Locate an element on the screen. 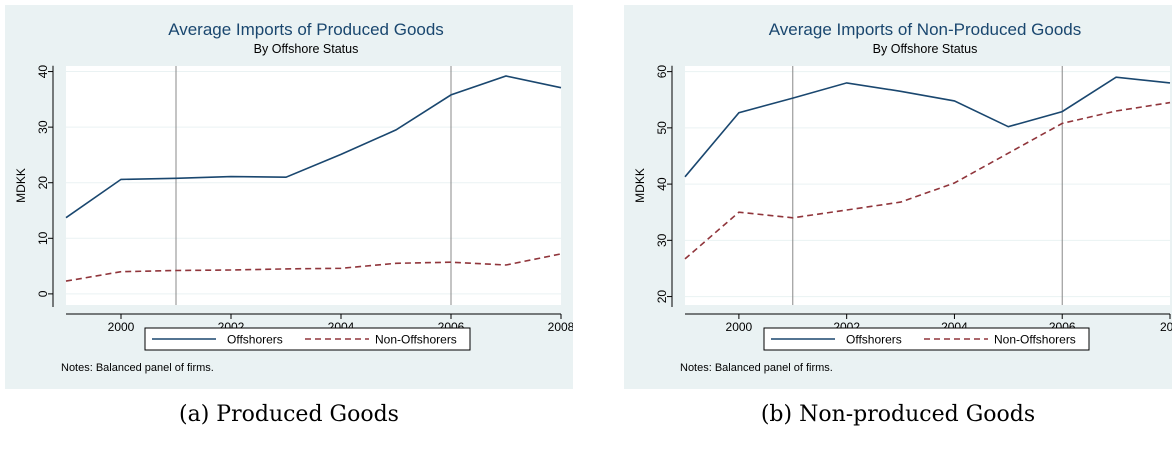  y-tick-label: 60 is located at coordinates (662, 72).